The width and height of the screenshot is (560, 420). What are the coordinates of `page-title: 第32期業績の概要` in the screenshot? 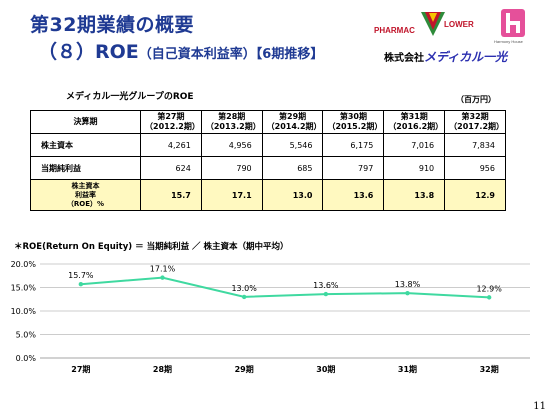 It's located at (112, 25).